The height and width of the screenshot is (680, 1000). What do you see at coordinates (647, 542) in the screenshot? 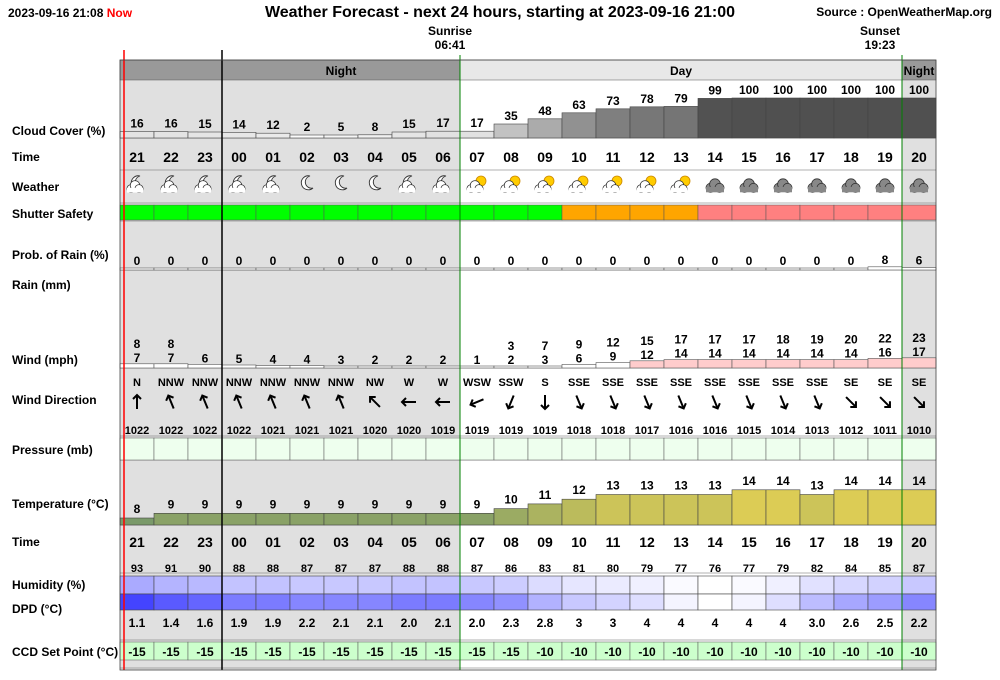
I see `time-label-bottom: 12` at bounding box center [647, 542].